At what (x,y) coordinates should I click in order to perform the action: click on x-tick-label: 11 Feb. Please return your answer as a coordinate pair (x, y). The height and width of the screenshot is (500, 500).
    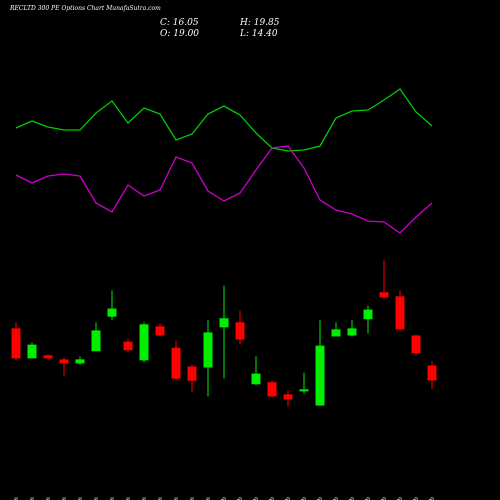
    Looking at the image, I should click on (352, 498).